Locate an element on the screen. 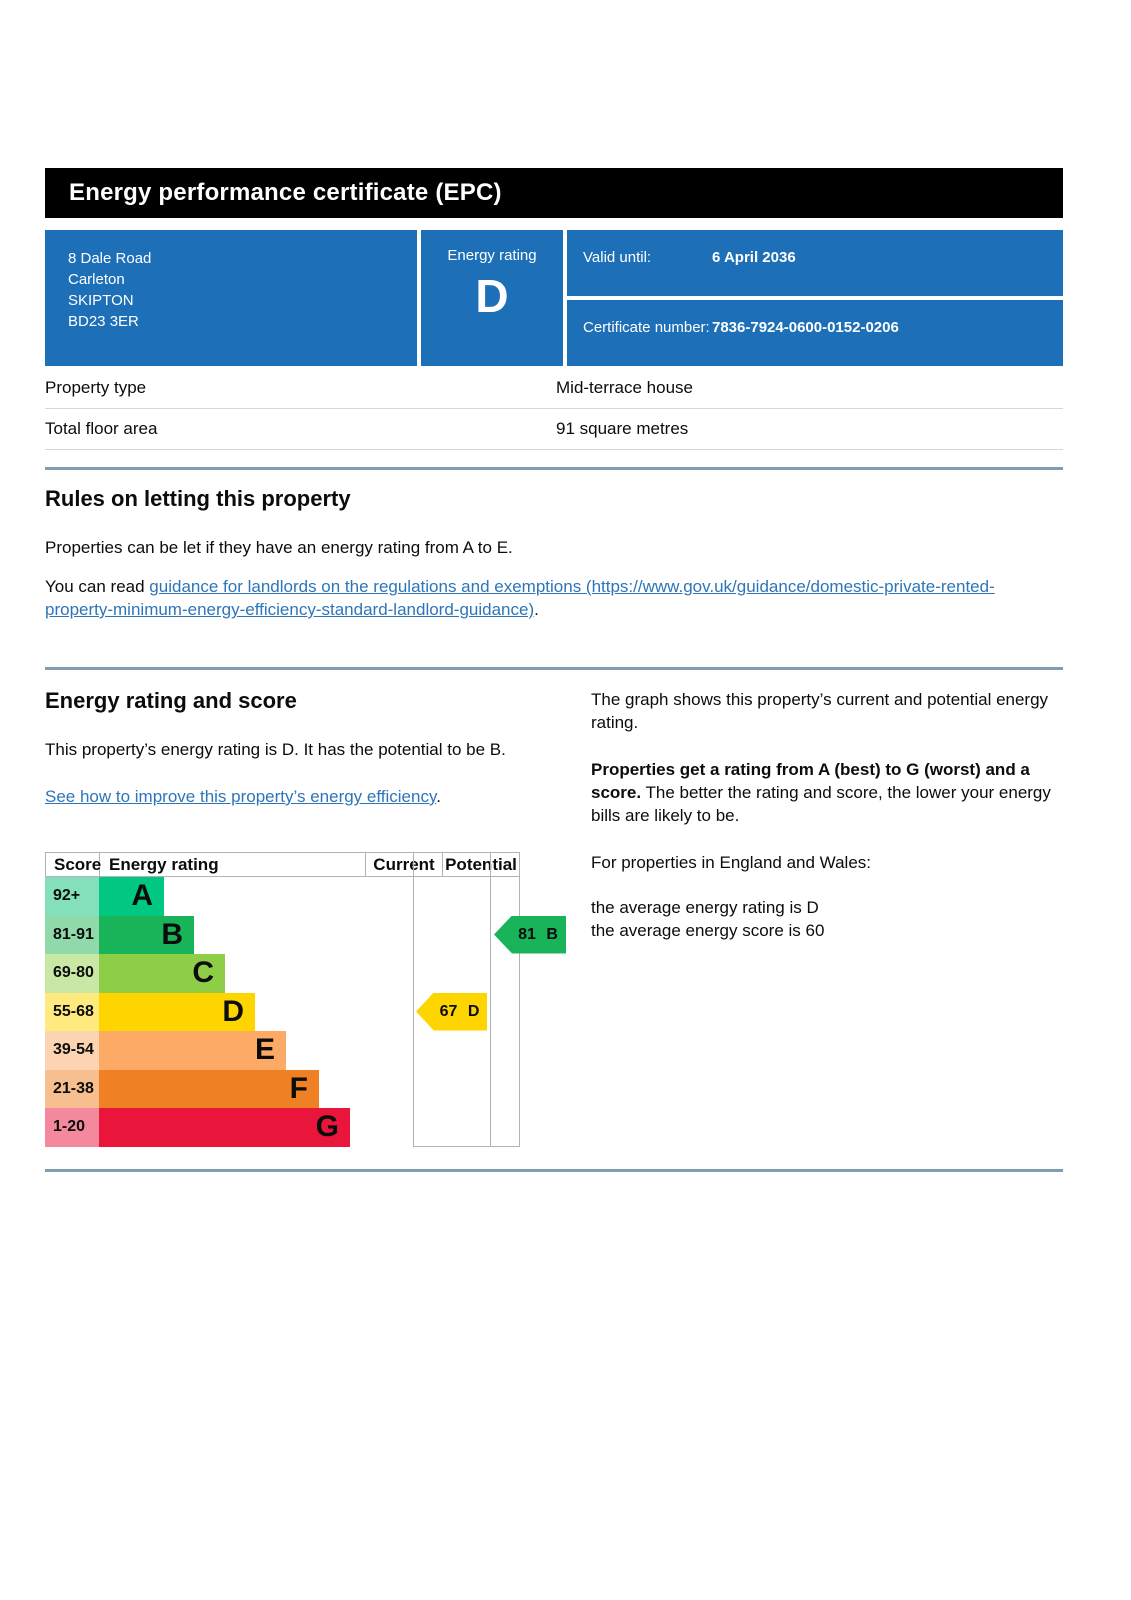  band-letter-b: B is located at coordinates (172, 934).